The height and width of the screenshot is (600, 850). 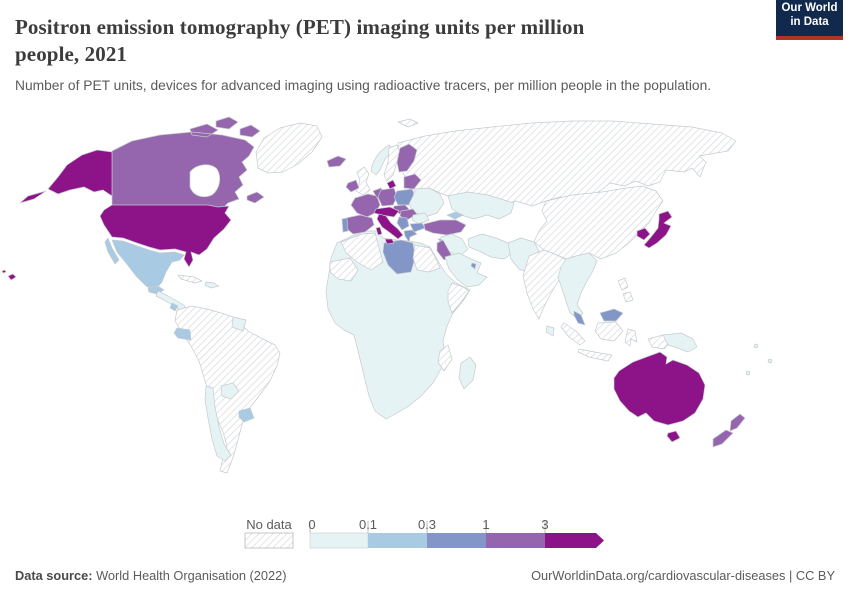 What do you see at coordinates (625, 290) in the screenshot?
I see `region-philippines` at bounding box center [625, 290].